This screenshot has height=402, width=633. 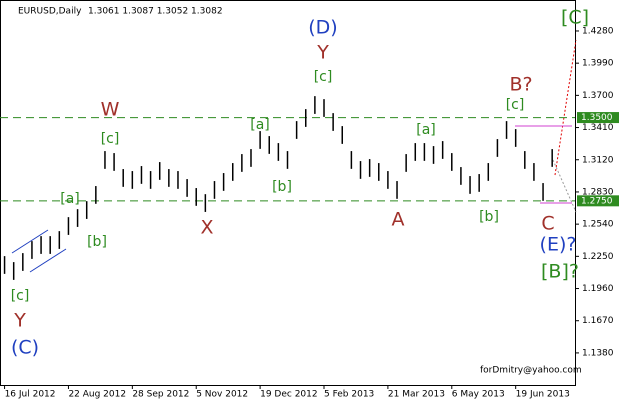 What do you see at coordinates (478, 395) in the screenshot?
I see `x-tick-label: 6 May 2013` at bounding box center [478, 395].